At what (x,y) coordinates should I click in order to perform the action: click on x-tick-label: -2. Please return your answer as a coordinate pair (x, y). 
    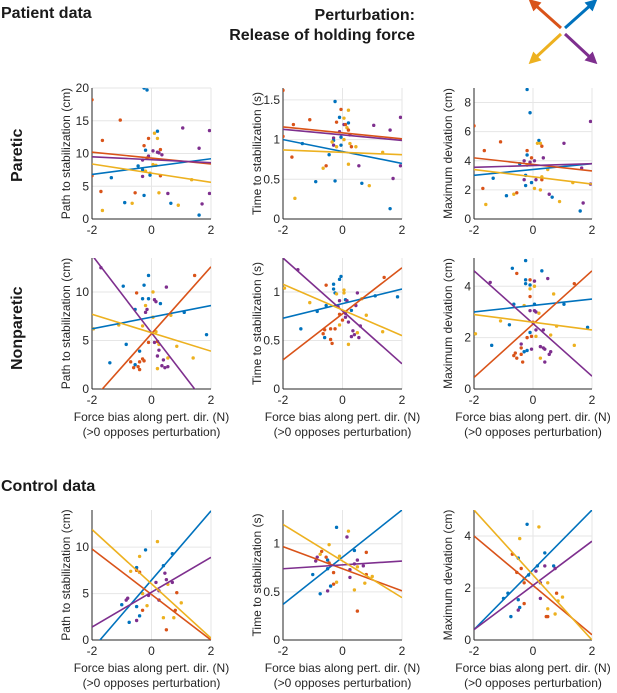
    Looking at the image, I should click on (92, 400).